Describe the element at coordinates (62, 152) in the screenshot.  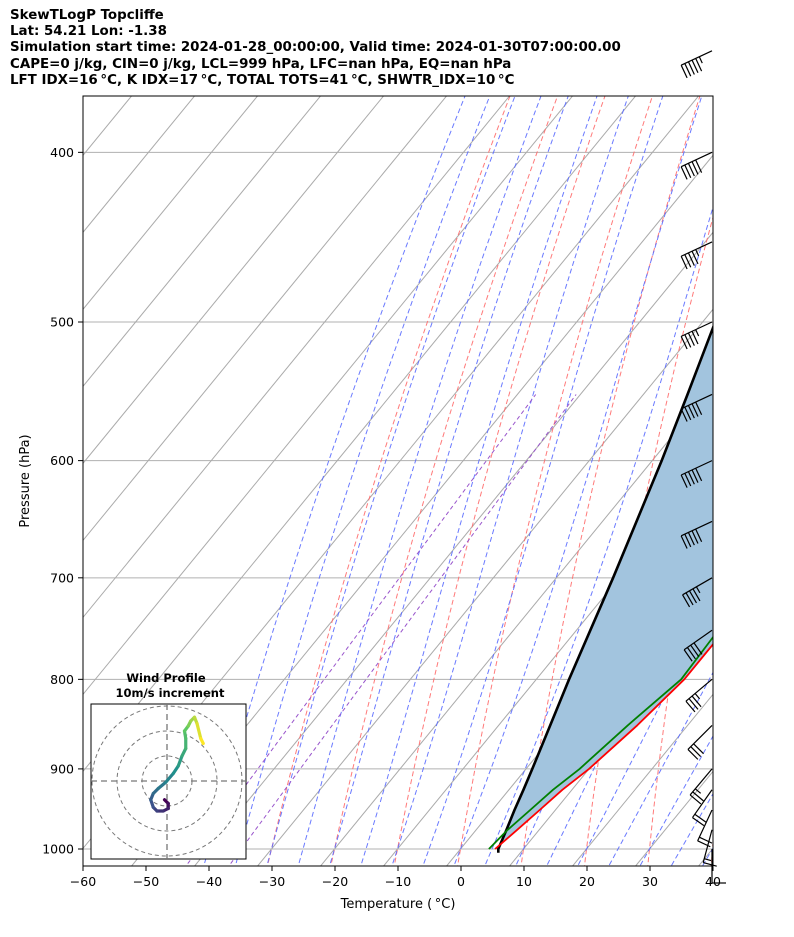
I see `y-tick-label: 400` at that location.